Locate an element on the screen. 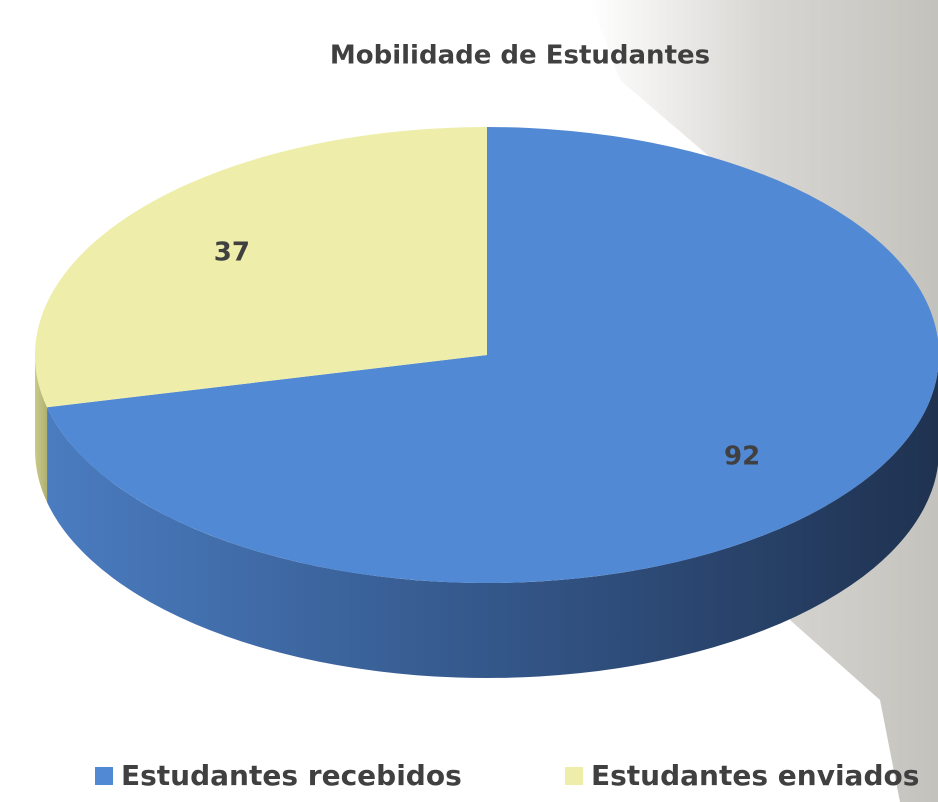  legend: Estudantes recebidos Estudantes enviados is located at coordinates (507, 775).